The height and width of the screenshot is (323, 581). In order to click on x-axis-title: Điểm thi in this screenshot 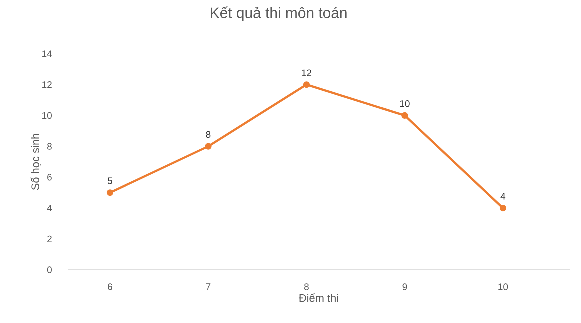, I will do `click(318, 297)`.